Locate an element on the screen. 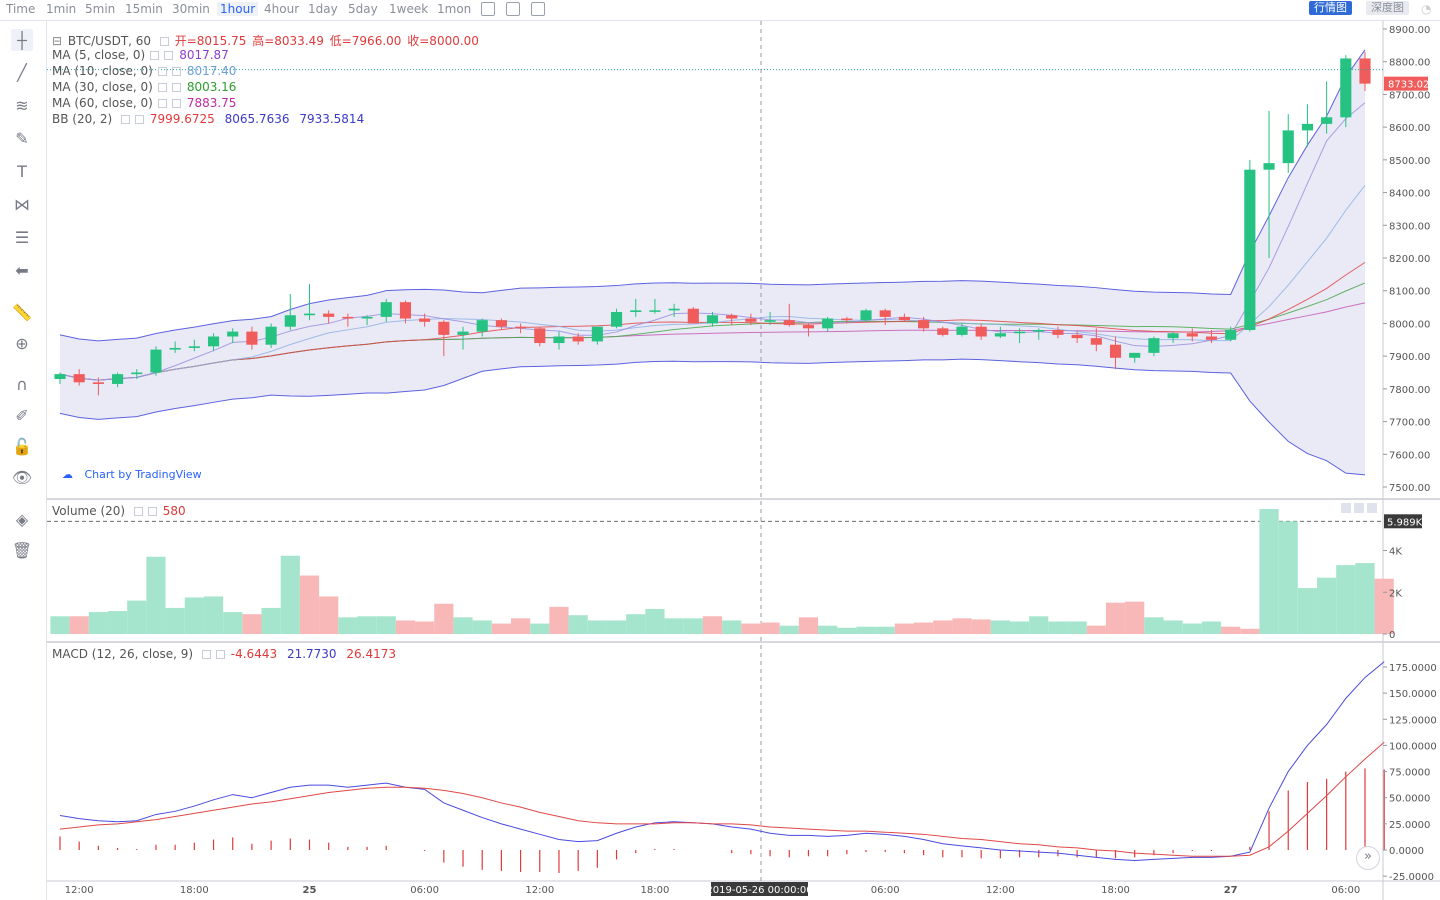 Image resolution: width=1440 pixels, height=900 pixels. ma-legend-0: MA (5, close, 0) 8017.87 is located at coordinates (141, 55).